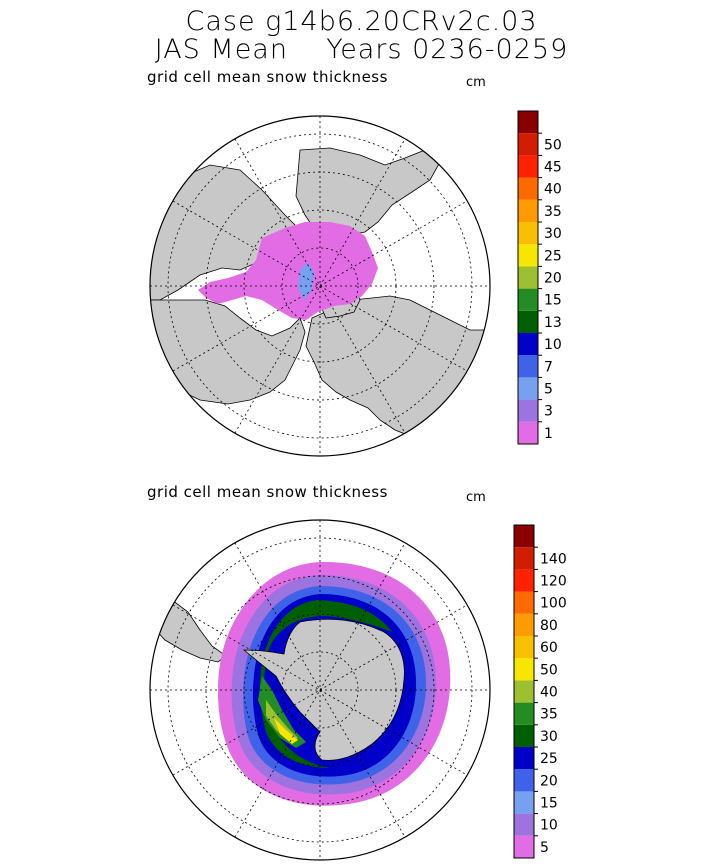 The image size is (723, 864). I want to click on south-colorbar-label: 5, so click(544, 848).